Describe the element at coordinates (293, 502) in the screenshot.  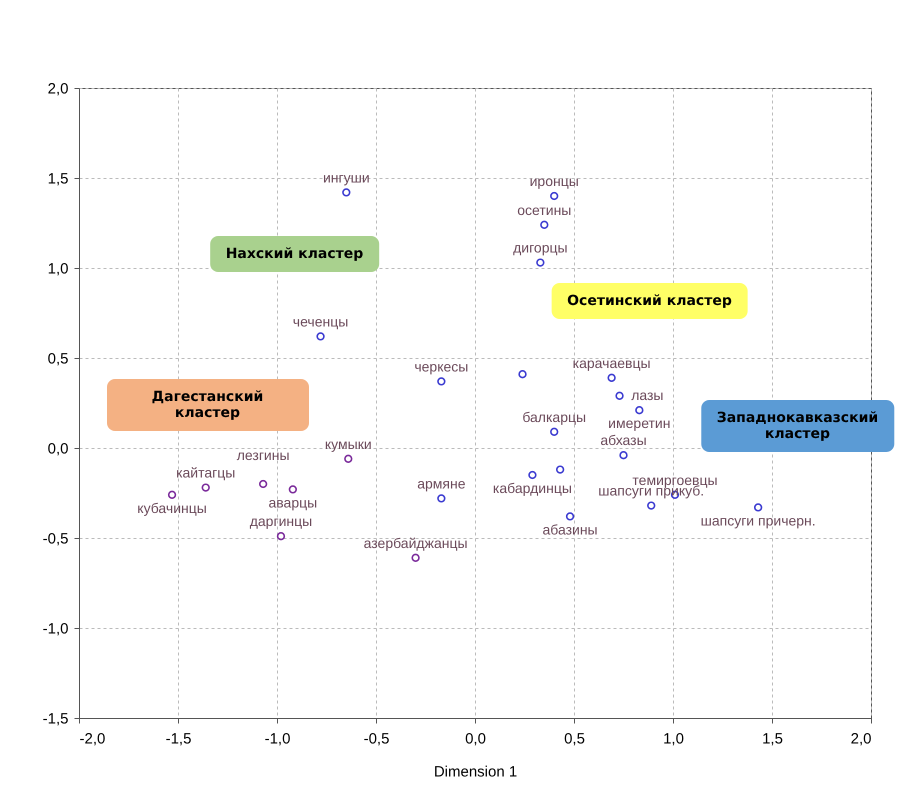
I see `annotation: аварцы` at that location.